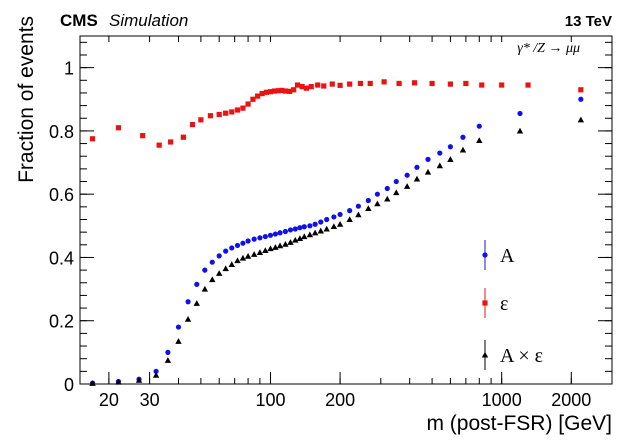 The image size is (623, 447). I want to click on x-tick-label: 2000, so click(571, 400).